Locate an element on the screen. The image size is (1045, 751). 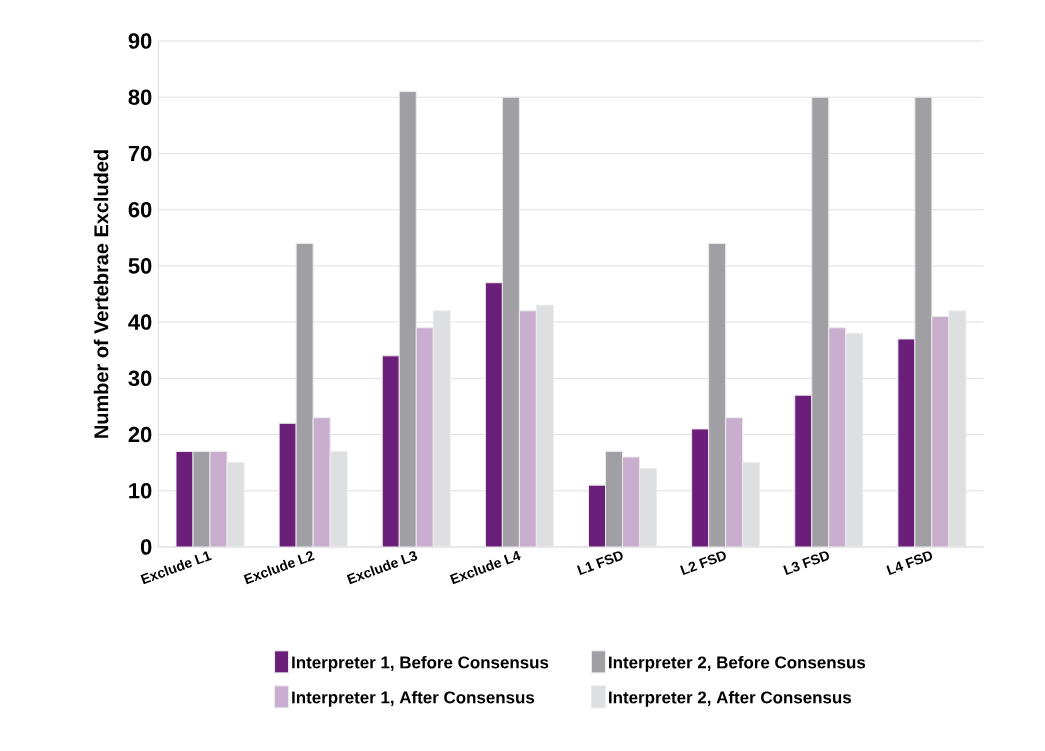
legend-label: Interpreter 2, After Consensus is located at coordinates (730, 699).